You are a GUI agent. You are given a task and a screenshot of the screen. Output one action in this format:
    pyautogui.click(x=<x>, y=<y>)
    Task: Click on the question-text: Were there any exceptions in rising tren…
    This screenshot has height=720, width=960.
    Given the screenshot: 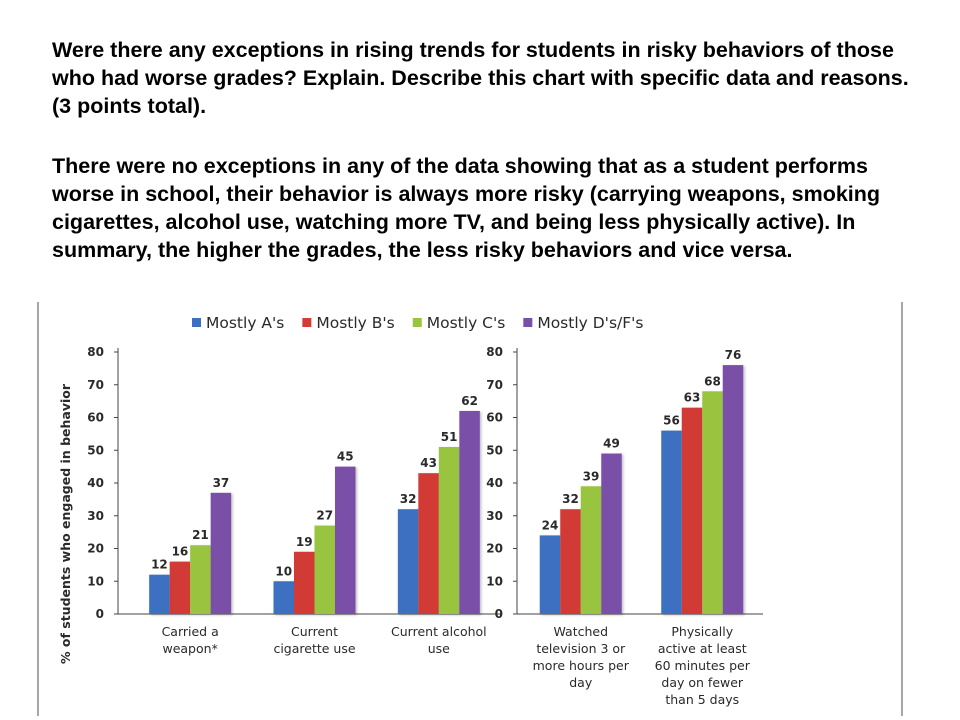 What is the action you would take?
    pyautogui.click(x=480, y=78)
    